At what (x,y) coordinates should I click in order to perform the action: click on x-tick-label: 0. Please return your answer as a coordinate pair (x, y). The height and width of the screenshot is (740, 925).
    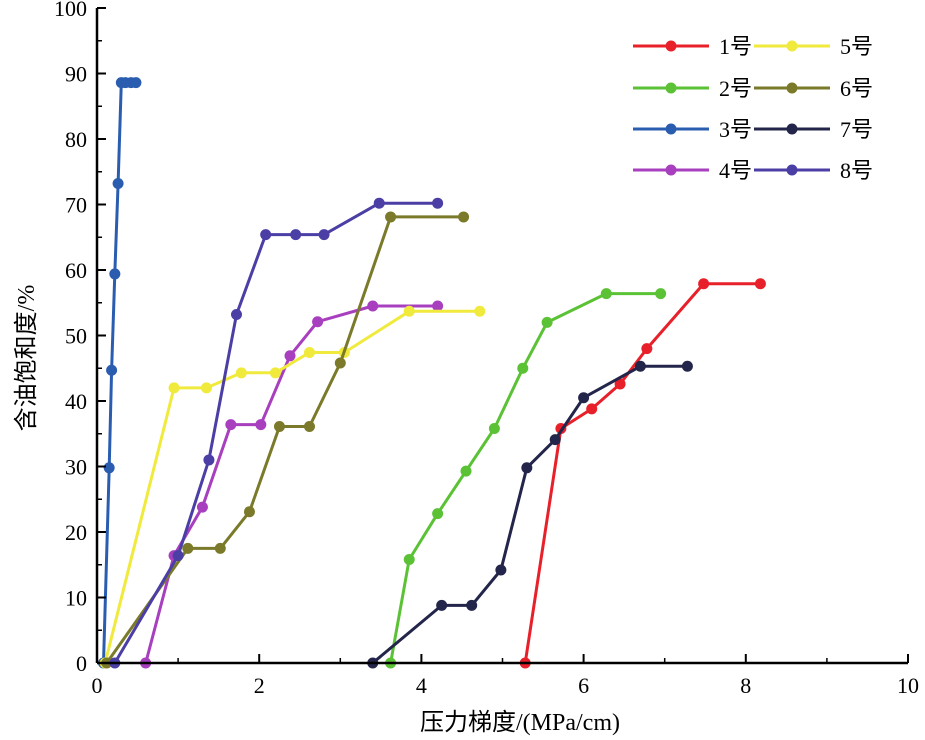
    Looking at the image, I should click on (97, 685).